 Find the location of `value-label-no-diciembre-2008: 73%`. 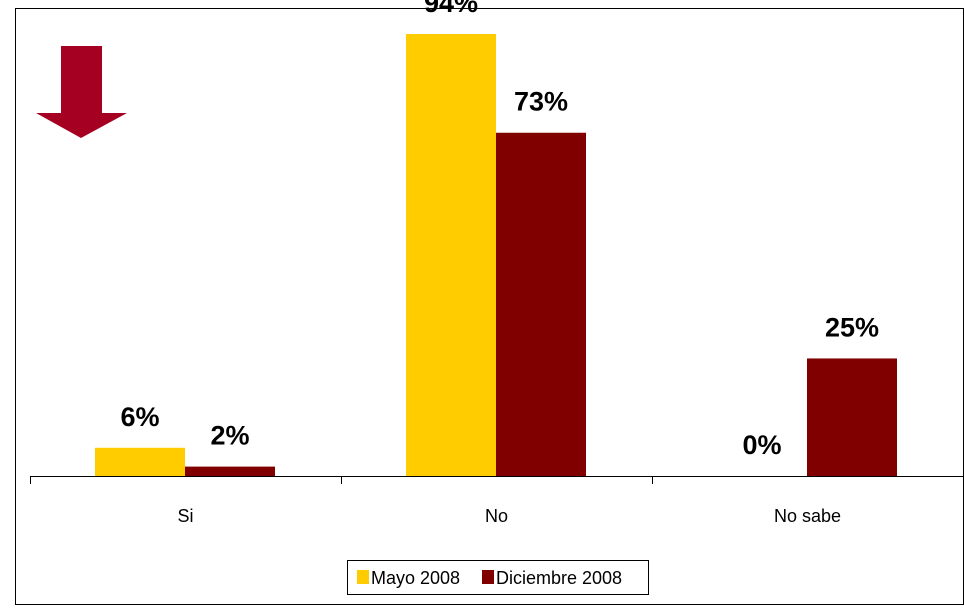

value-label-no-diciembre-2008: 73% is located at coordinates (541, 102).